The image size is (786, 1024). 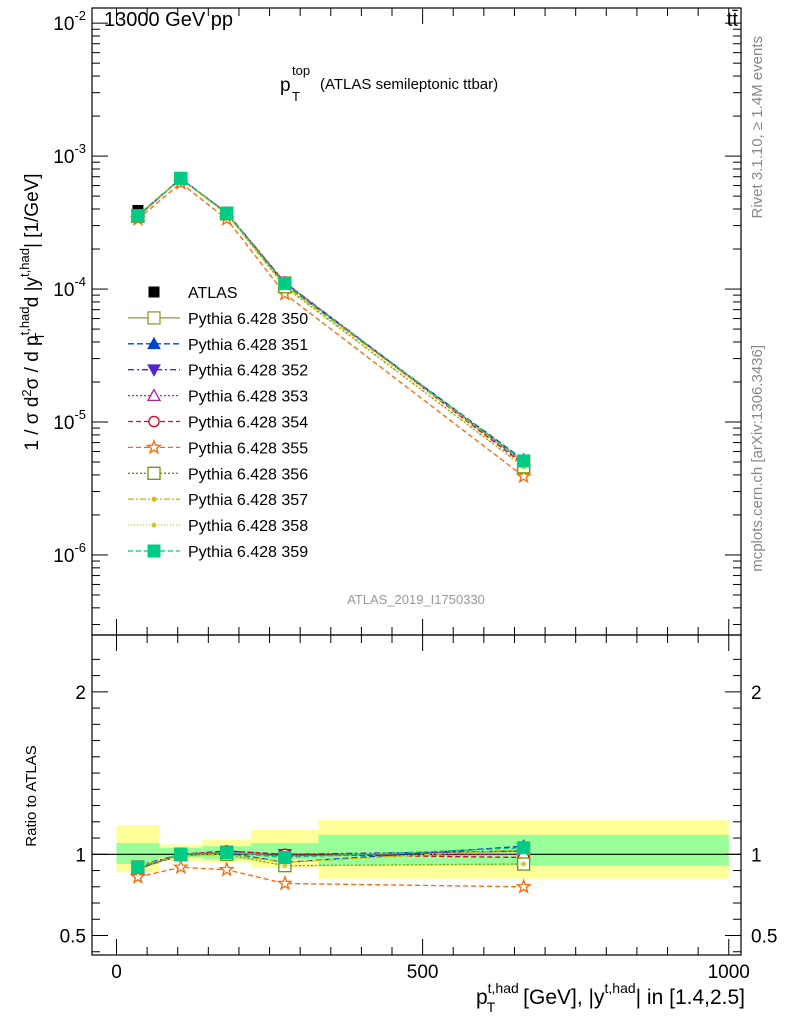 I want to click on legend-label: ATLAS, so click(x=213, y=293).